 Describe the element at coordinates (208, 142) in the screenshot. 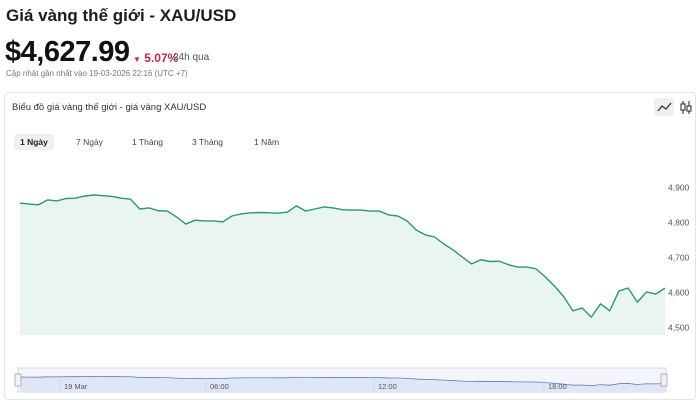

I see `range-tab: 3 Tháng` at that location.